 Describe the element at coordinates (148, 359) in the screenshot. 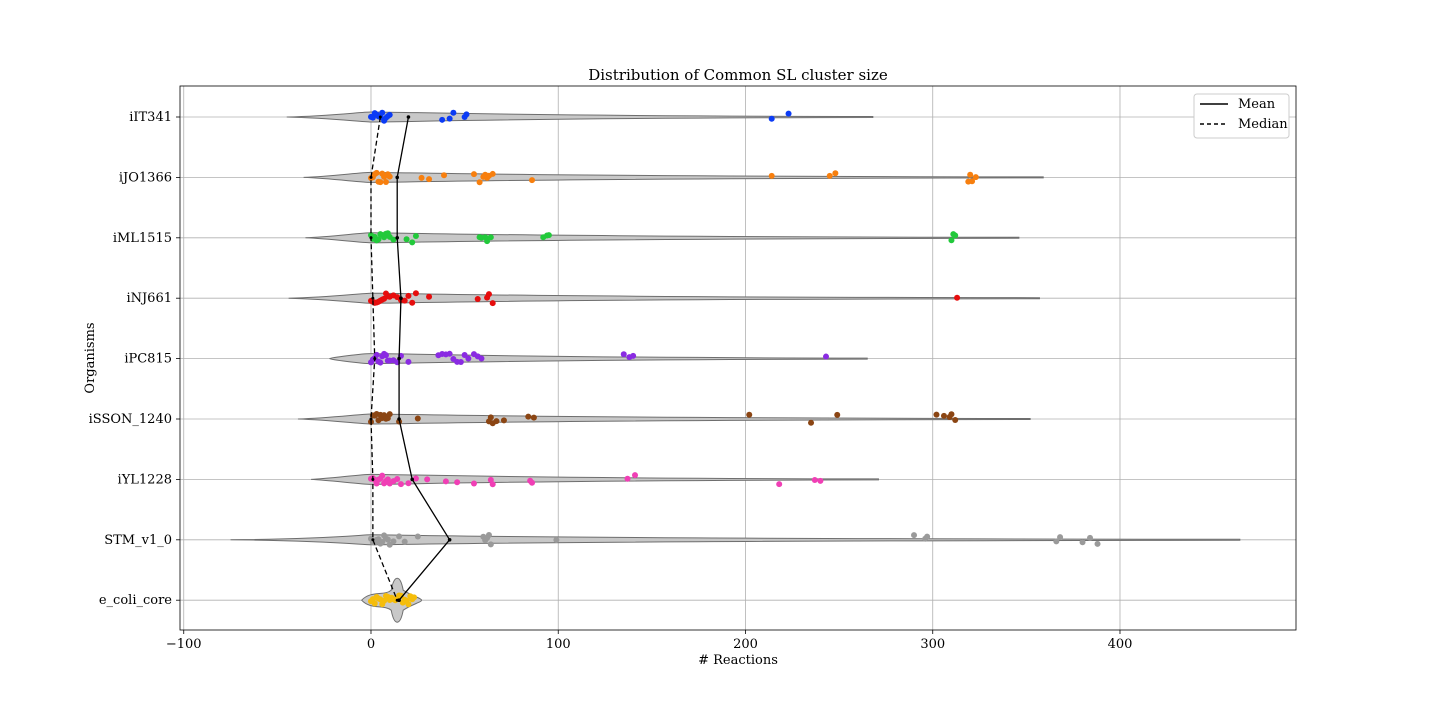

I see `y-tick-label: iPC815` at that location.